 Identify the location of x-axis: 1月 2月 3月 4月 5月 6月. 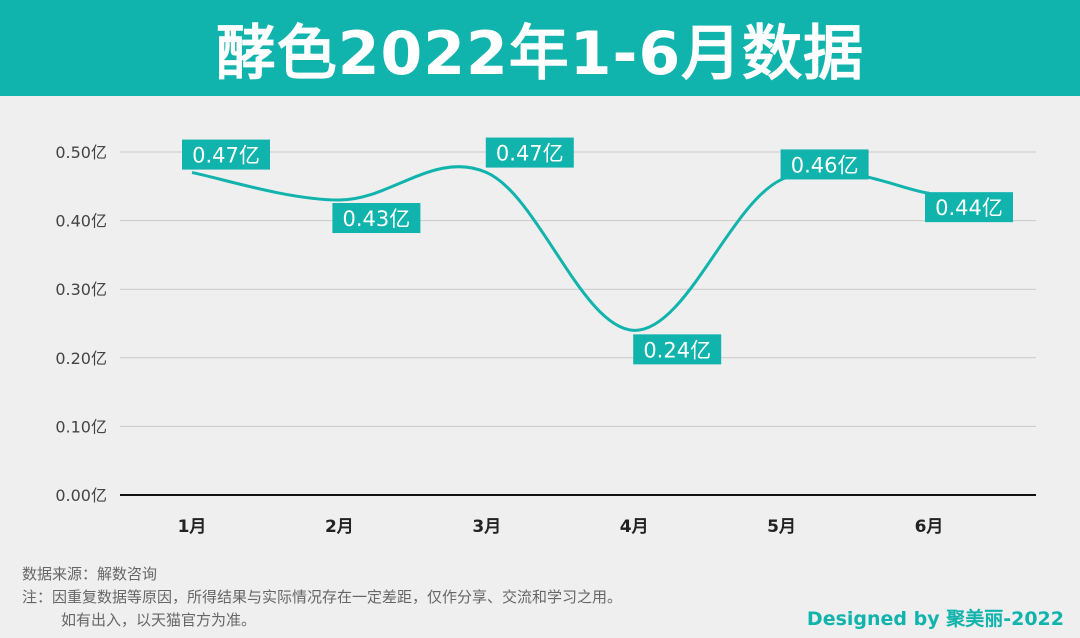
(561, 527).